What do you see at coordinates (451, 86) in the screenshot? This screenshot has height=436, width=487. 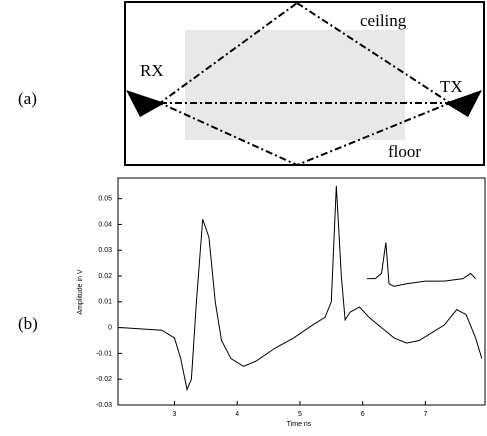 I see `tx-label: TX` at bounding box center [451, 86].